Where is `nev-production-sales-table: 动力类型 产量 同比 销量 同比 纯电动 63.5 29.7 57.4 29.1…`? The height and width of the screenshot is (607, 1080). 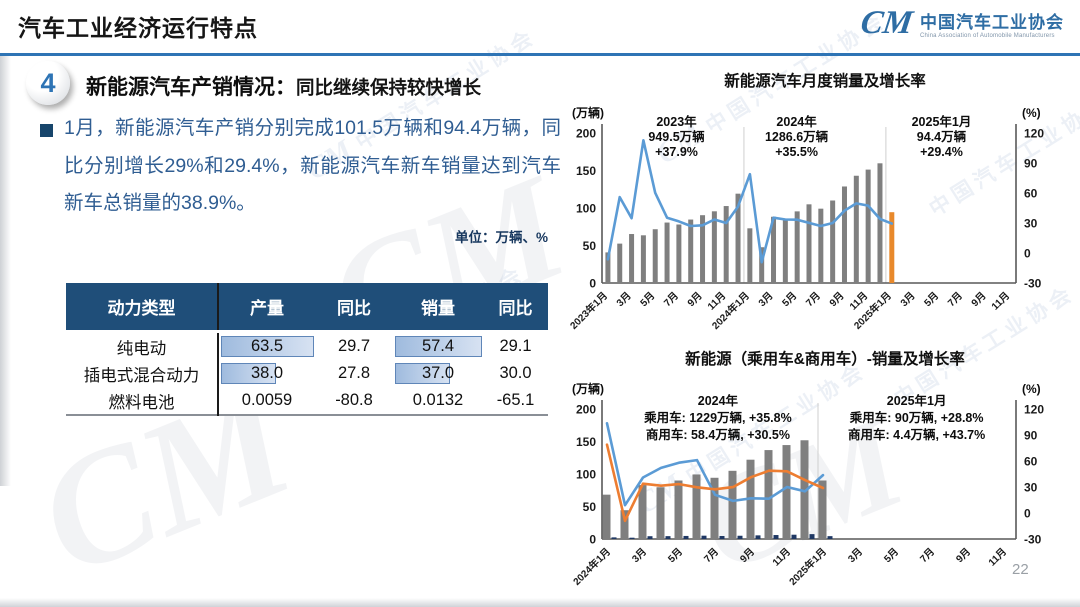
nev-production-sales-table: 动力类型 产量 同比 销量 同比 纯电动 63.5 29.7 57.4 29.1… is located at coordinates (307, 349).